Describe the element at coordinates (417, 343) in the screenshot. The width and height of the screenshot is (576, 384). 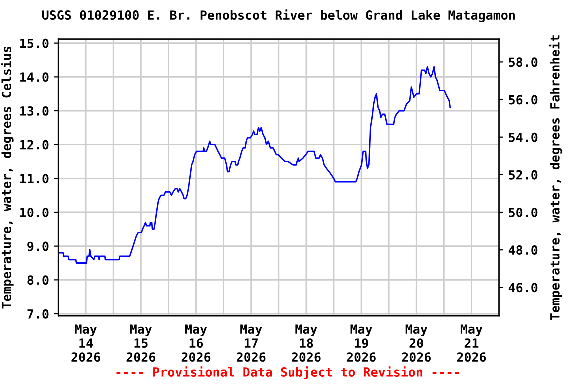
I see `x-tick-label: May 20 2026` at that location.